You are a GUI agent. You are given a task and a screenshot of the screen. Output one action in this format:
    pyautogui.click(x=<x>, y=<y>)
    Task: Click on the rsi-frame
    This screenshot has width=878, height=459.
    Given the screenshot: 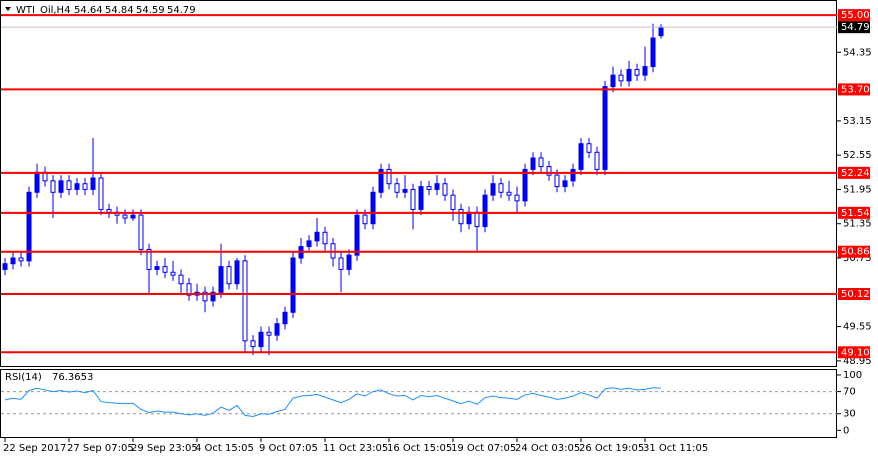 What is the action you would take?
    pyautogui.click(x=418, y=403)
    